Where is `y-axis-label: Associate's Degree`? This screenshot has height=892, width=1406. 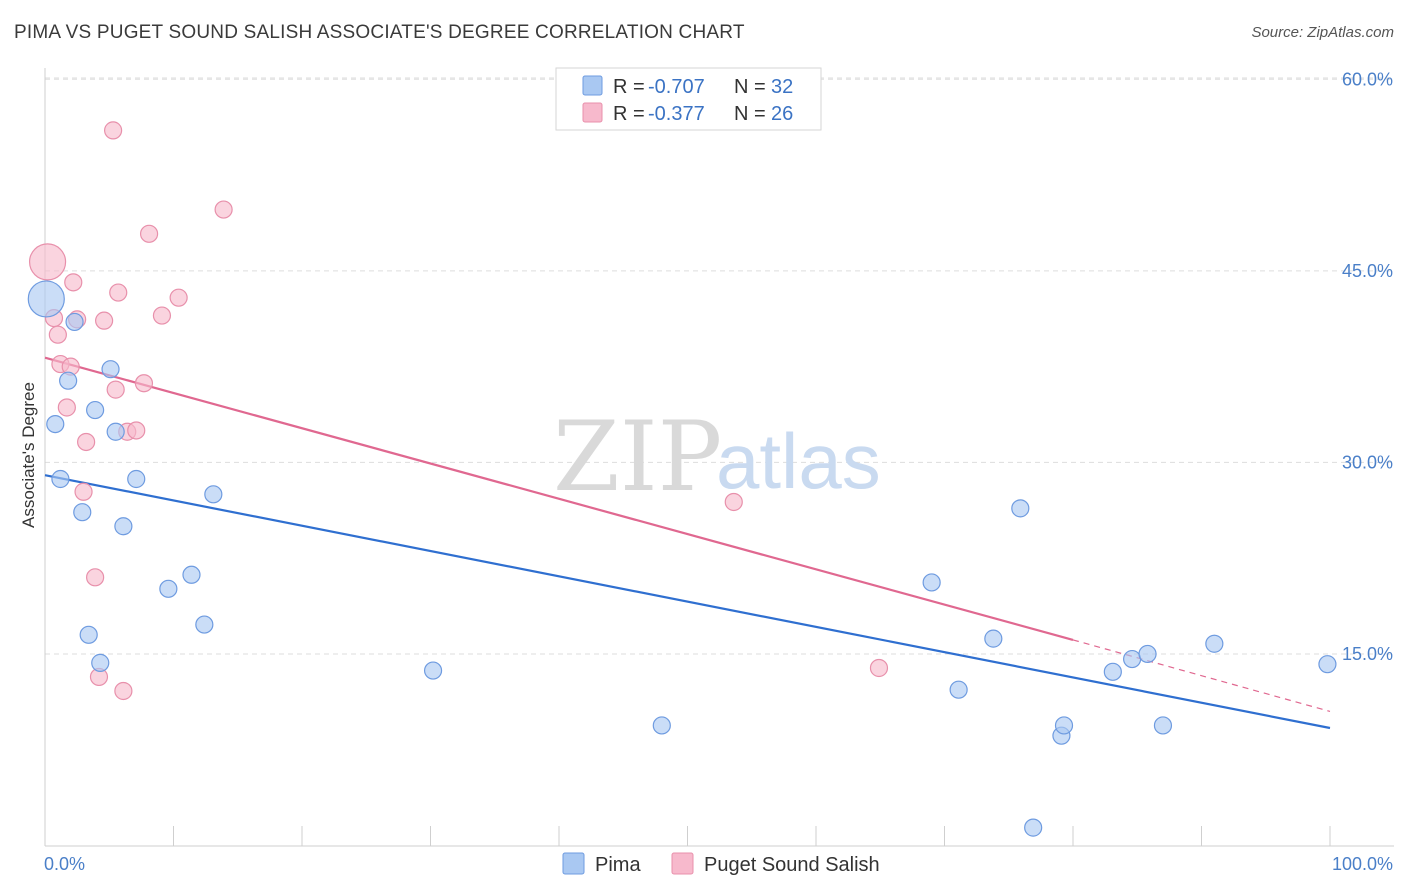
y-axis-label: Associate's Degree is located at coordinates (28, 455).